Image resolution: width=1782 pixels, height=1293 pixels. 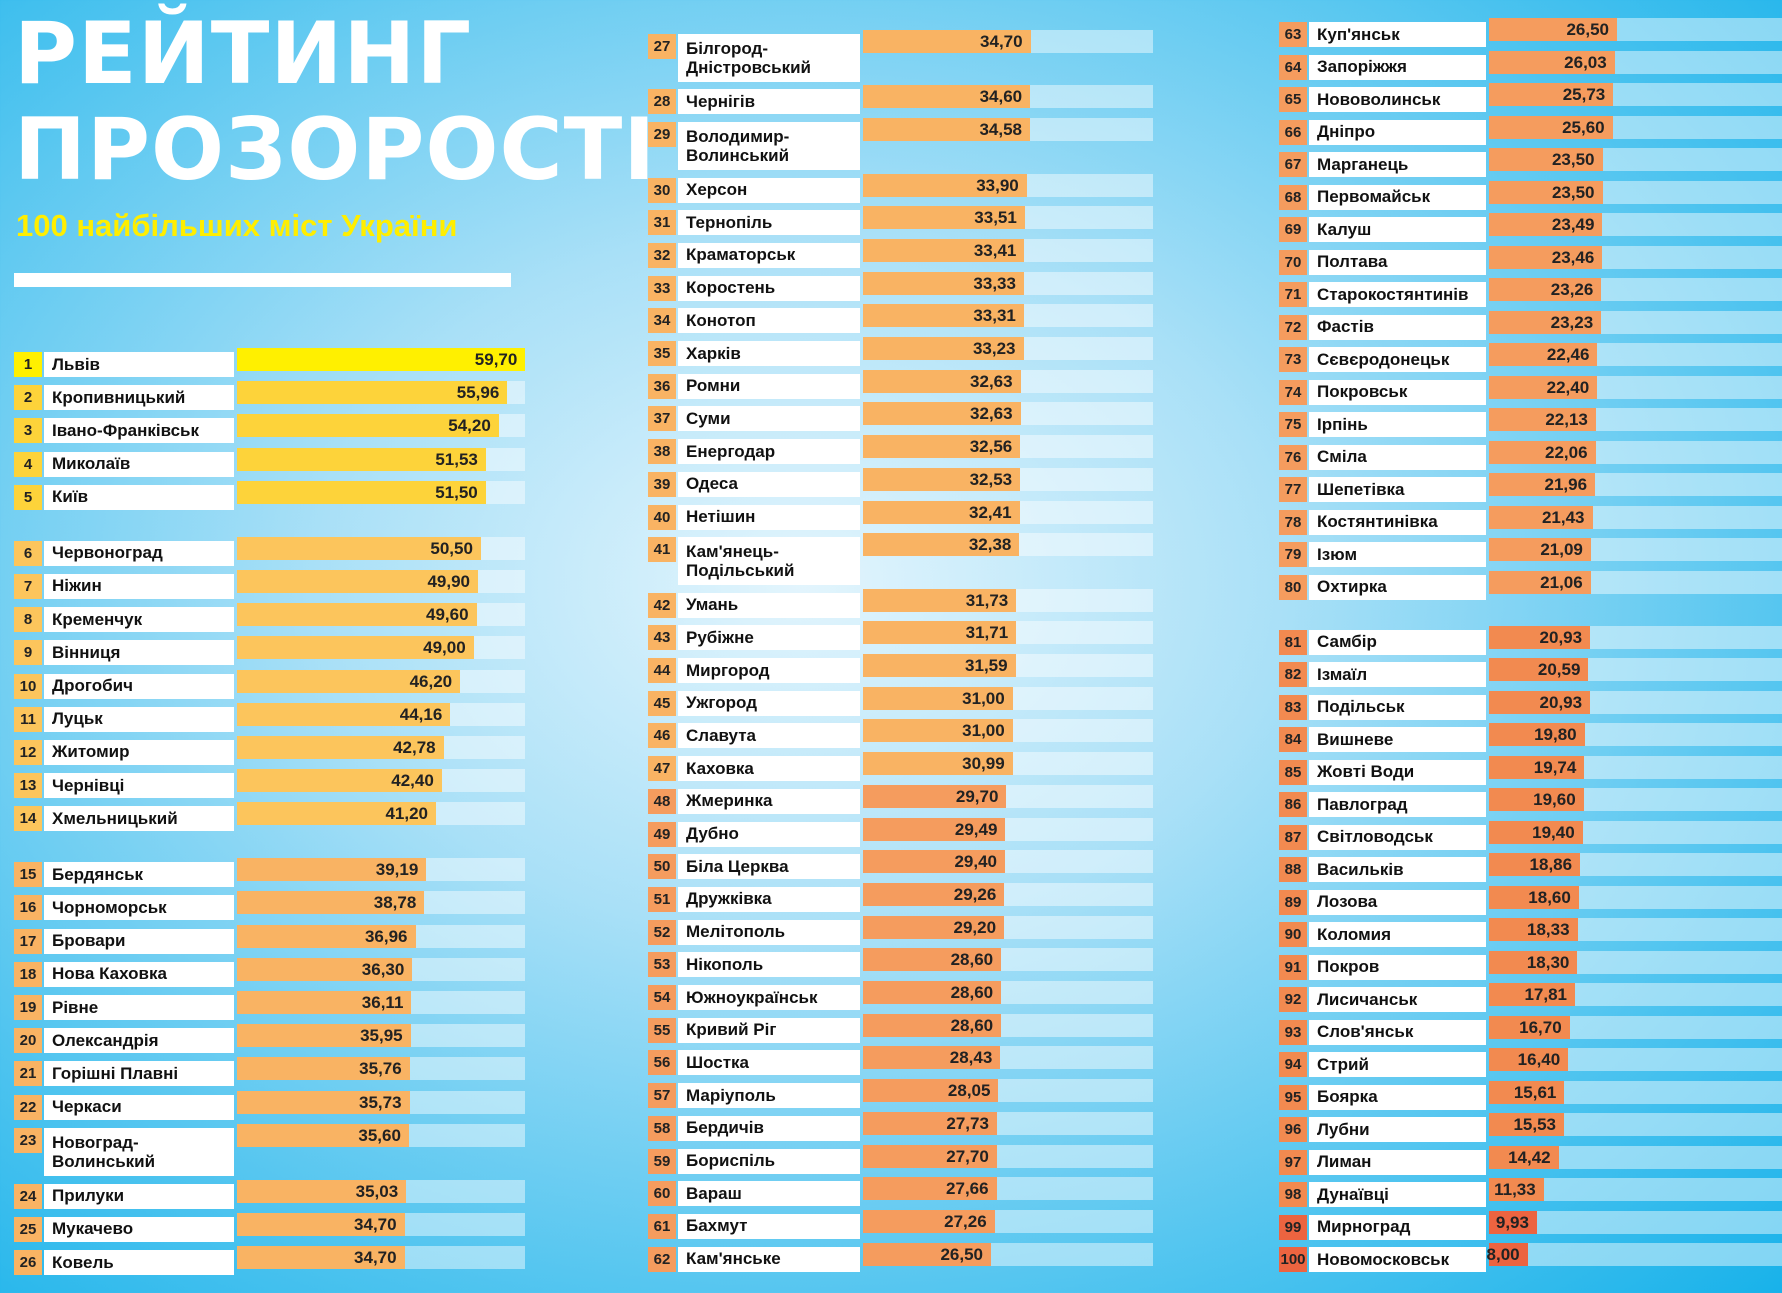 What do you see at coordinates (769, 932) in the screenshot?
I see `city-name-box: Мелітополь` at bounding box center [769, 932].